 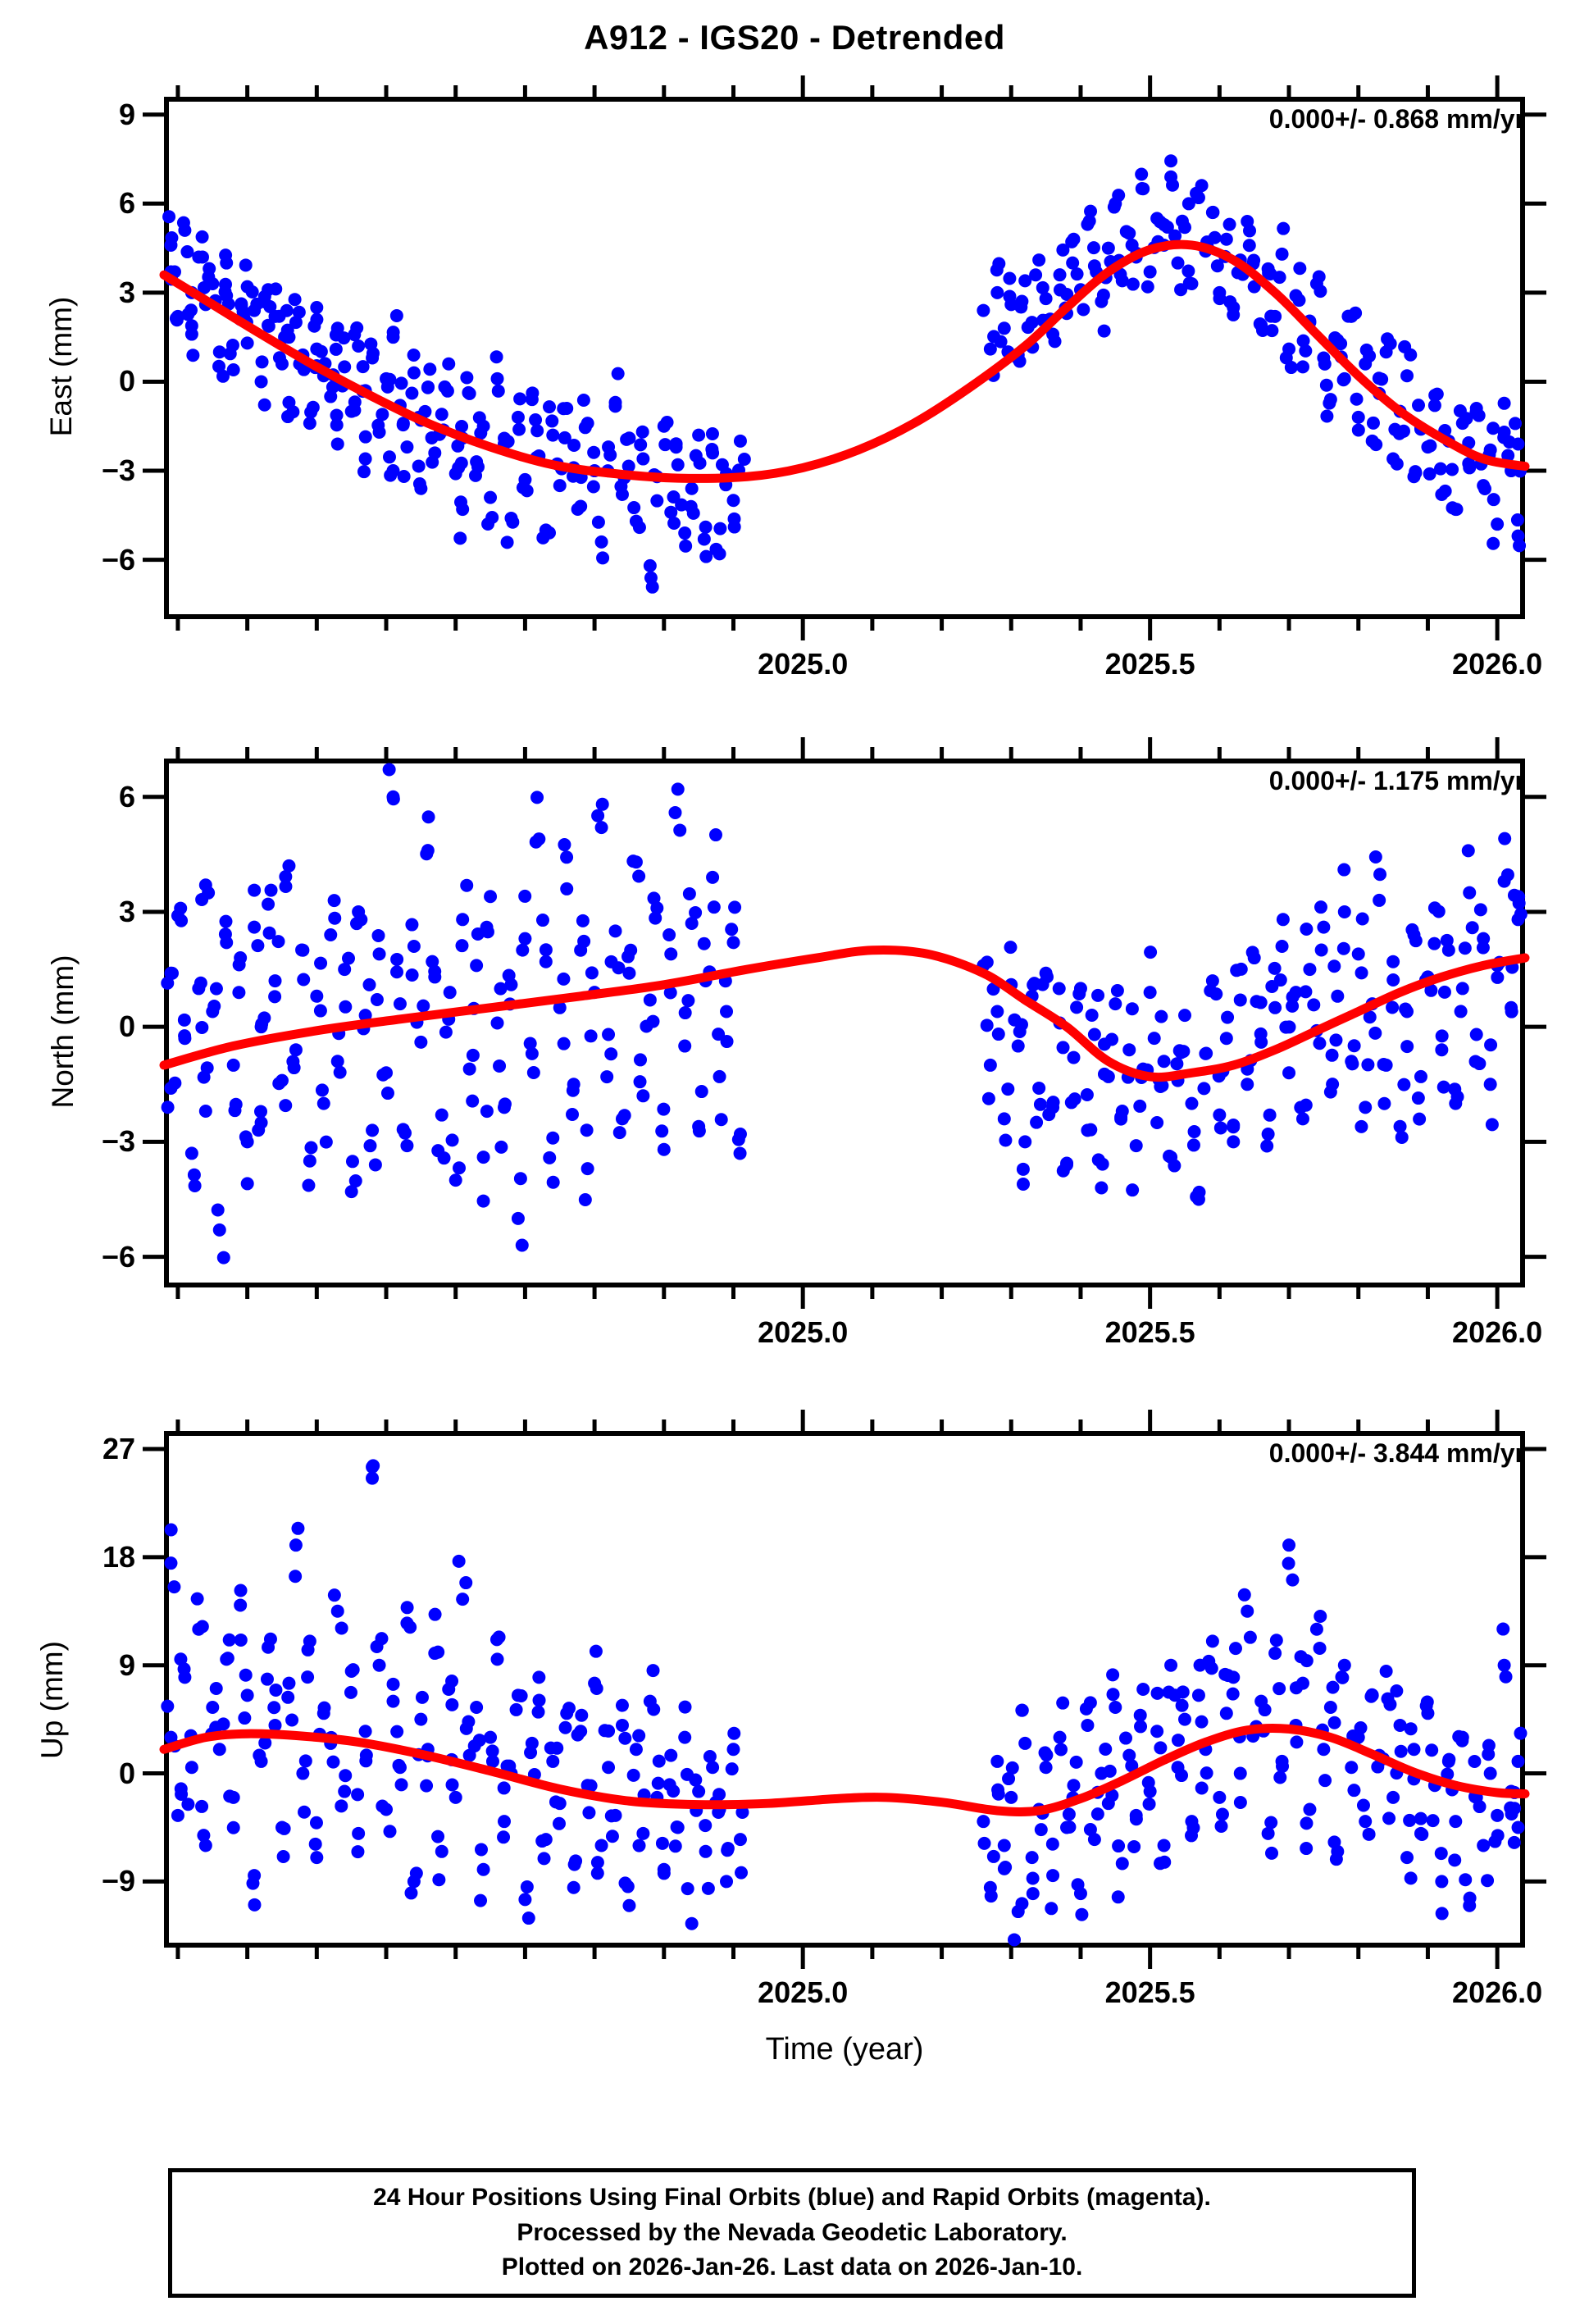 I want to click on rate-annotation-up: 0.000+/- 3.844 mm/yr, so click(x=1396, y=1453).